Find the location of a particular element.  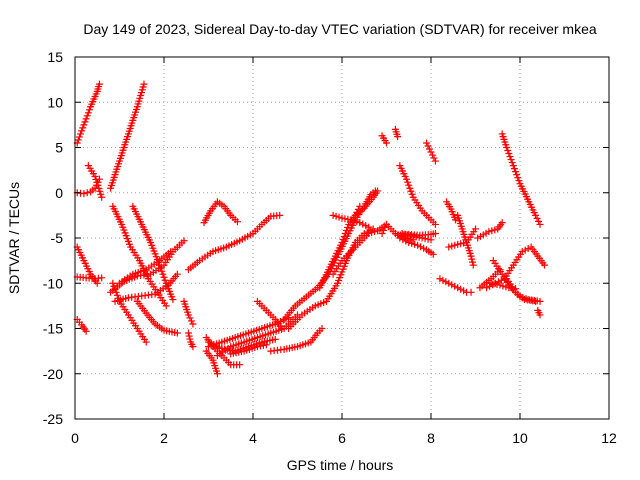

x-tick-label: 8 is located at coordinates (431, 438).